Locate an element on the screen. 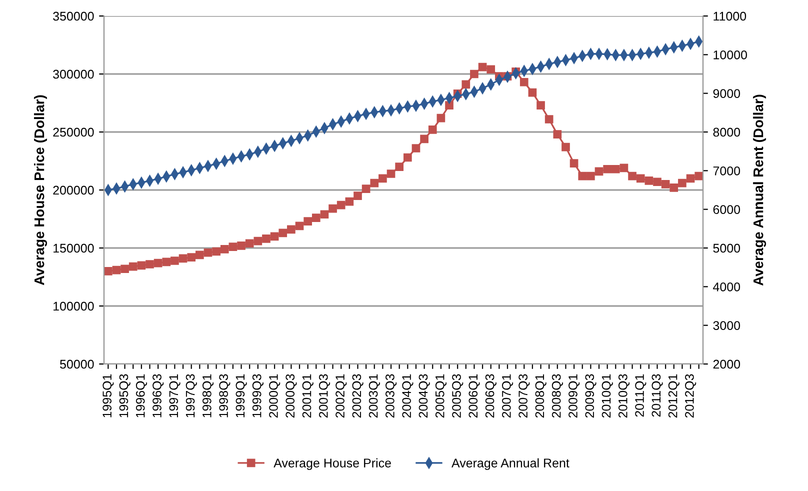  x-tick-label: 2011Q1 is located at coordinates (640, 395).